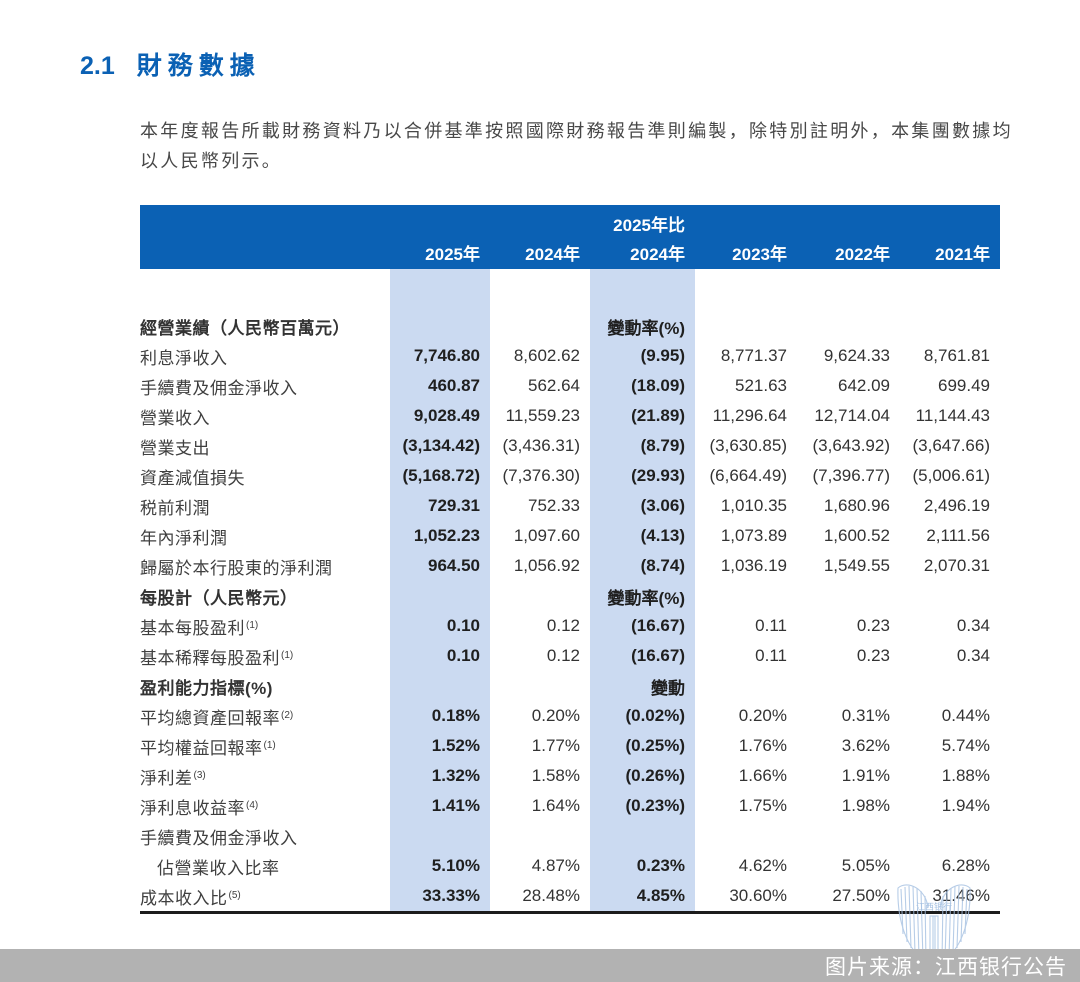 Image resolution: width=1080 pixels, height=982 pixels. I want to click on value-cell: 11,559.23, so click(542, 415).